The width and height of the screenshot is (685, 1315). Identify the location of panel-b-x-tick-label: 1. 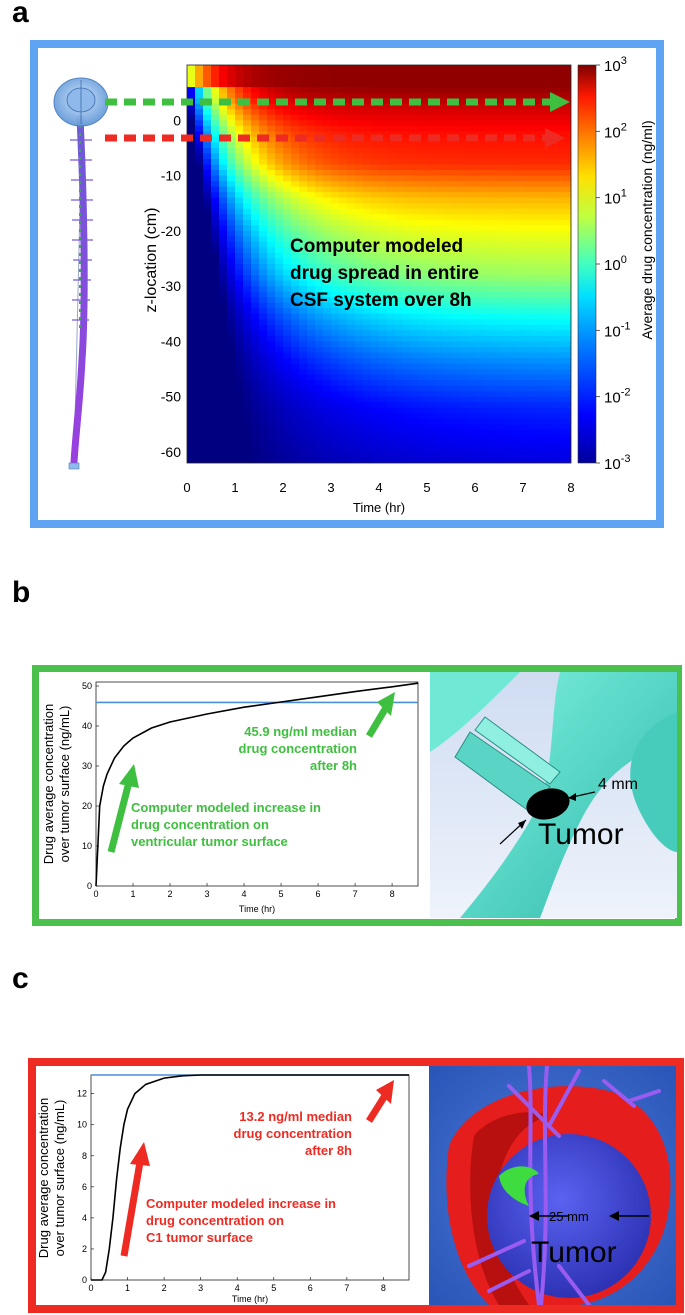
(133, 894).